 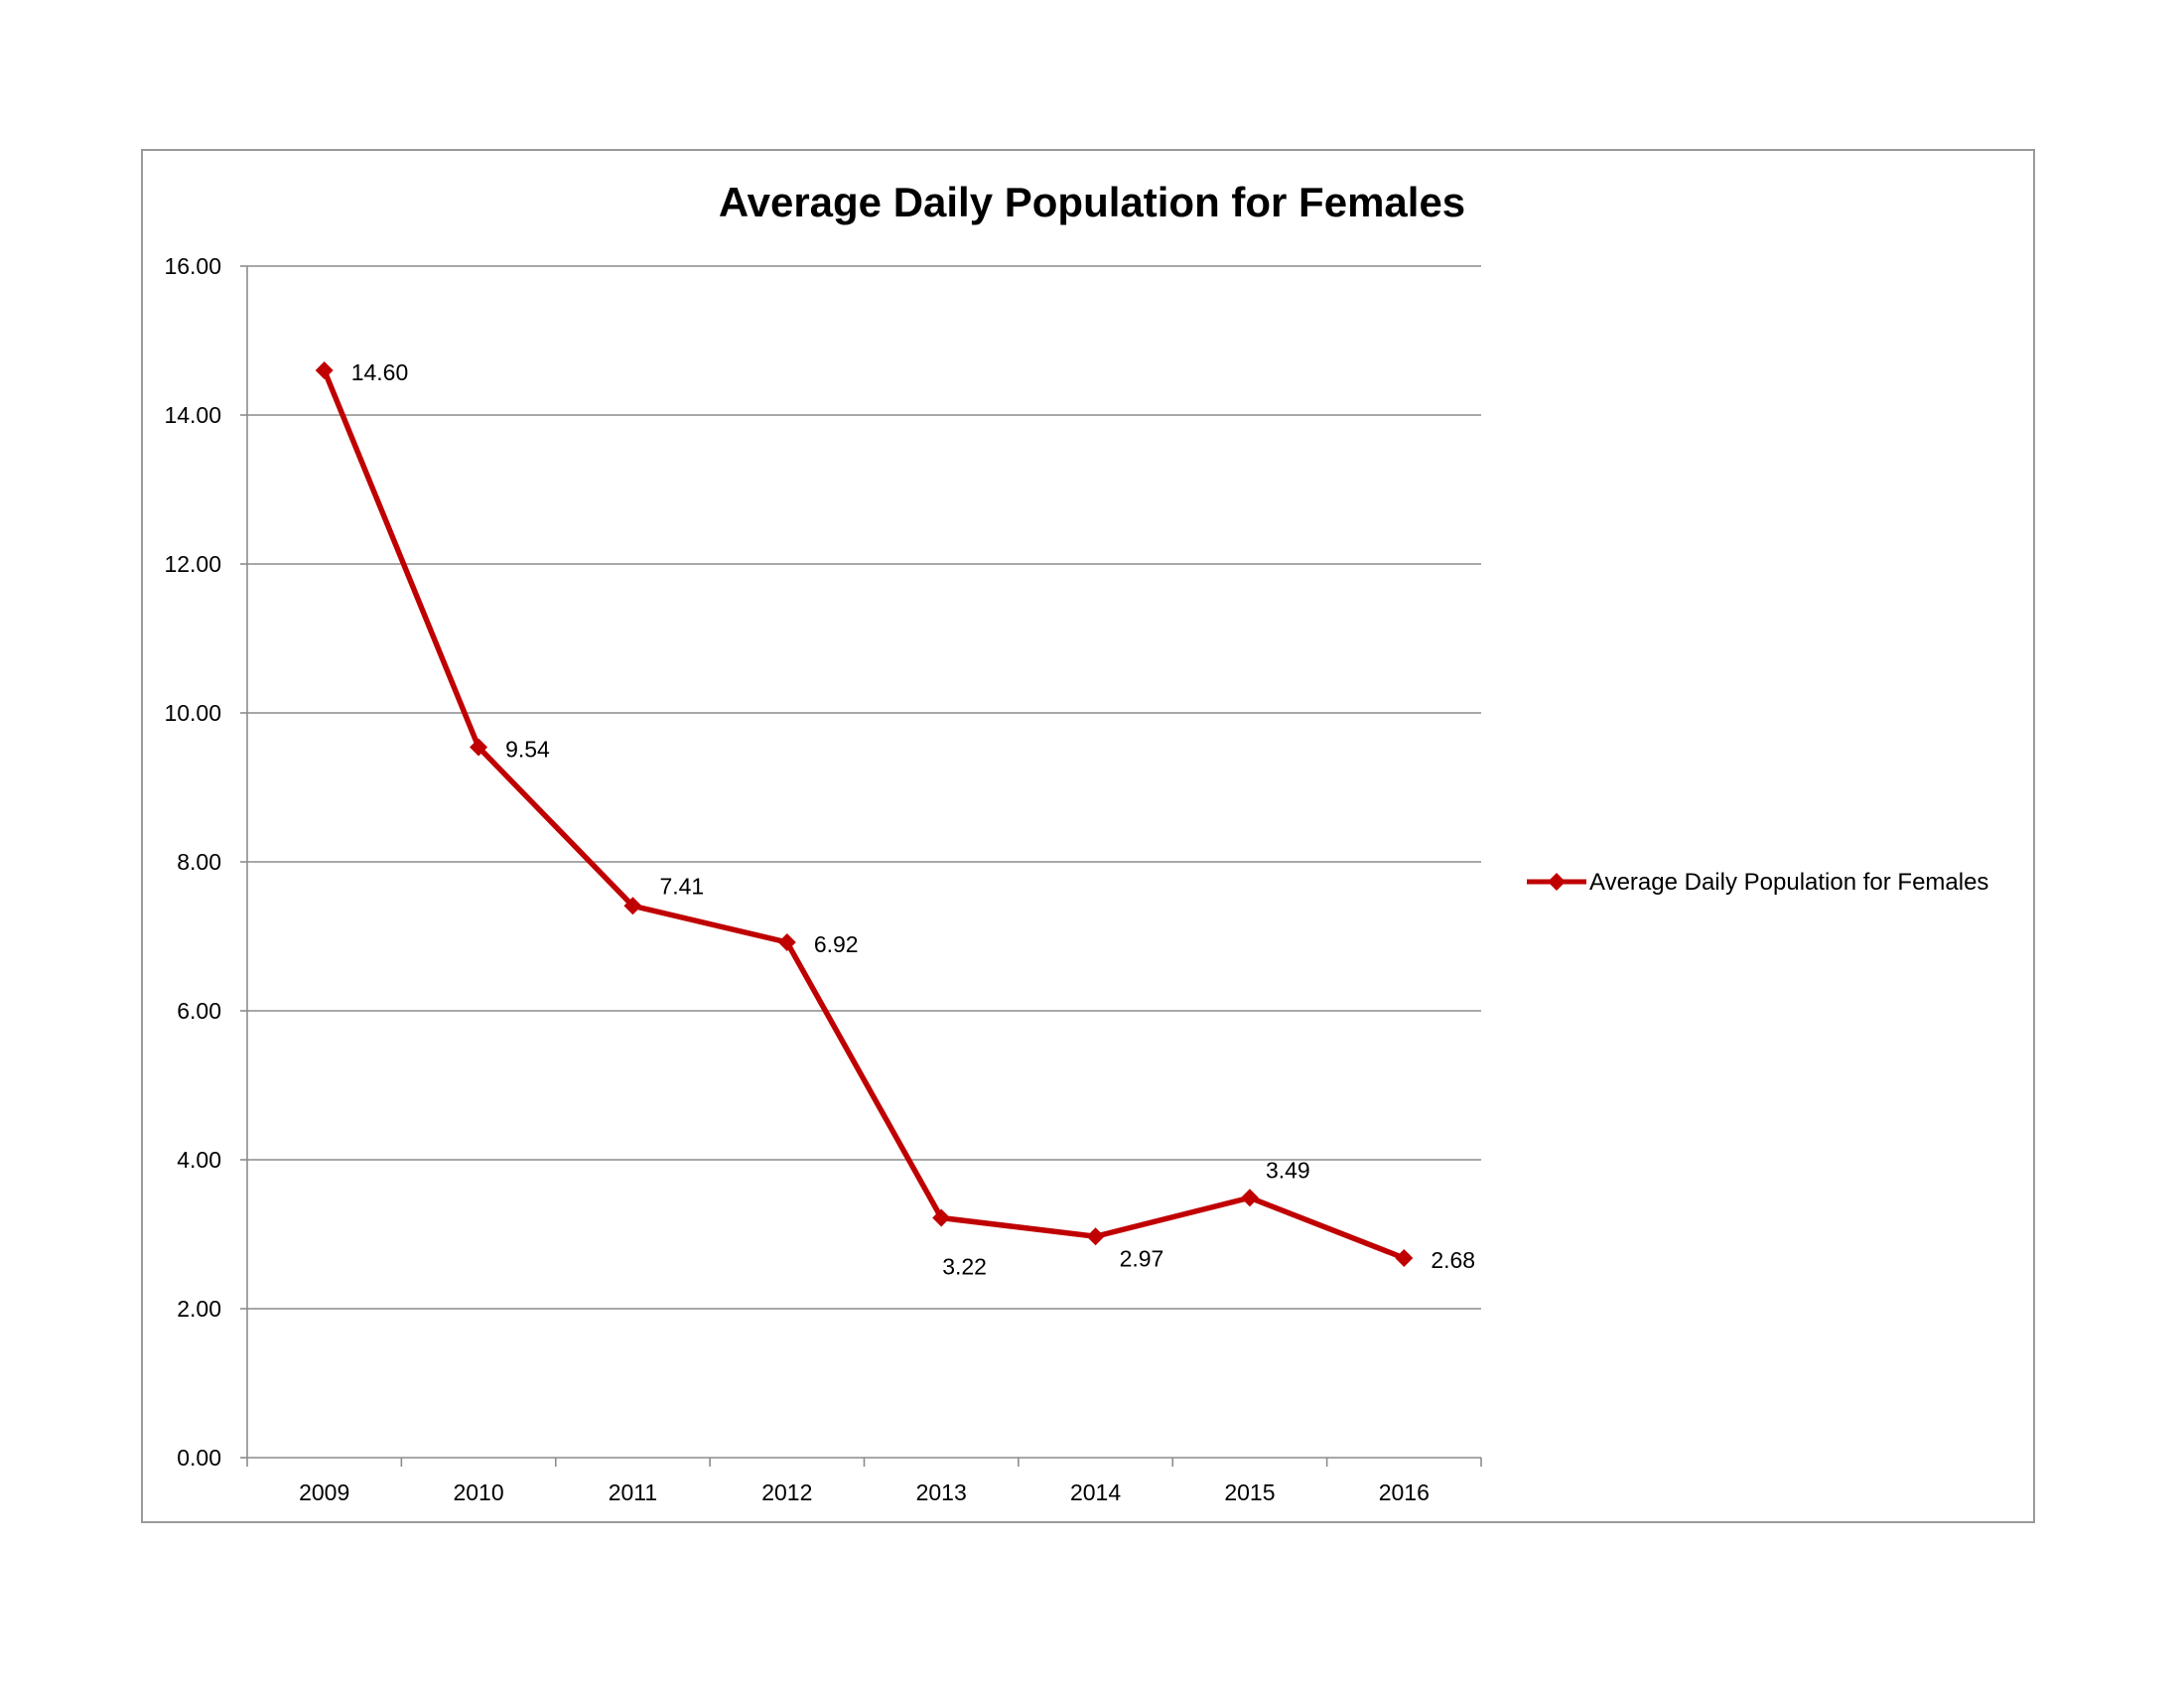 I want to click on y-tick-labels: 0.00 2.00 4.00 6.00 8.00 10.00 12.00 14.00 16.00, so click(x=192, y=862).